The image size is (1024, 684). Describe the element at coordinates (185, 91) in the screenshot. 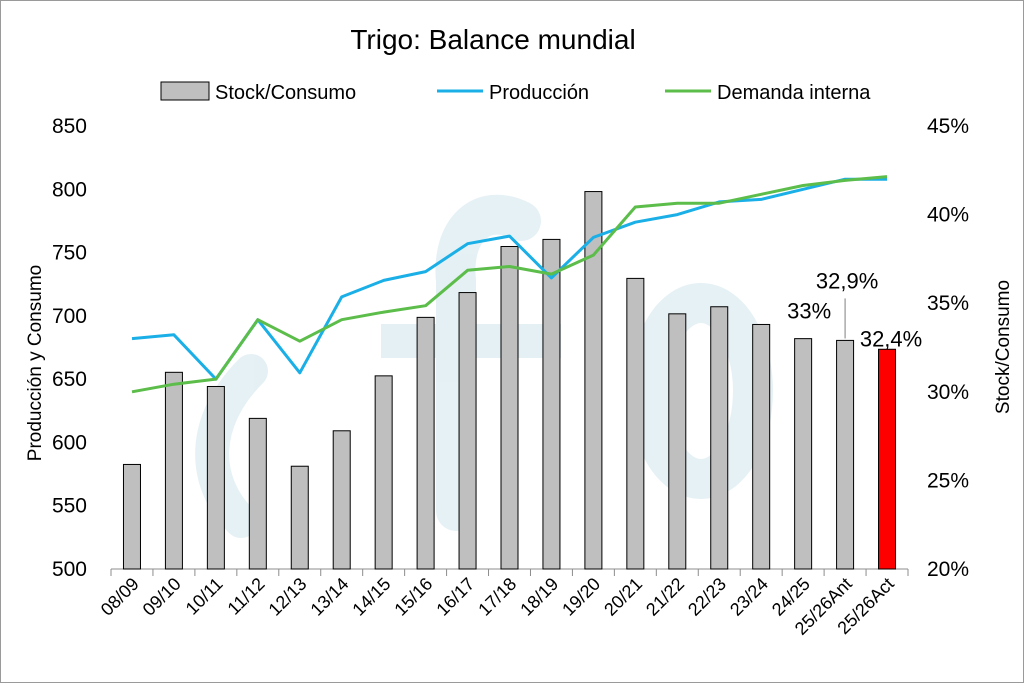

I see `legend-swatch-stock-consumo` at that location.